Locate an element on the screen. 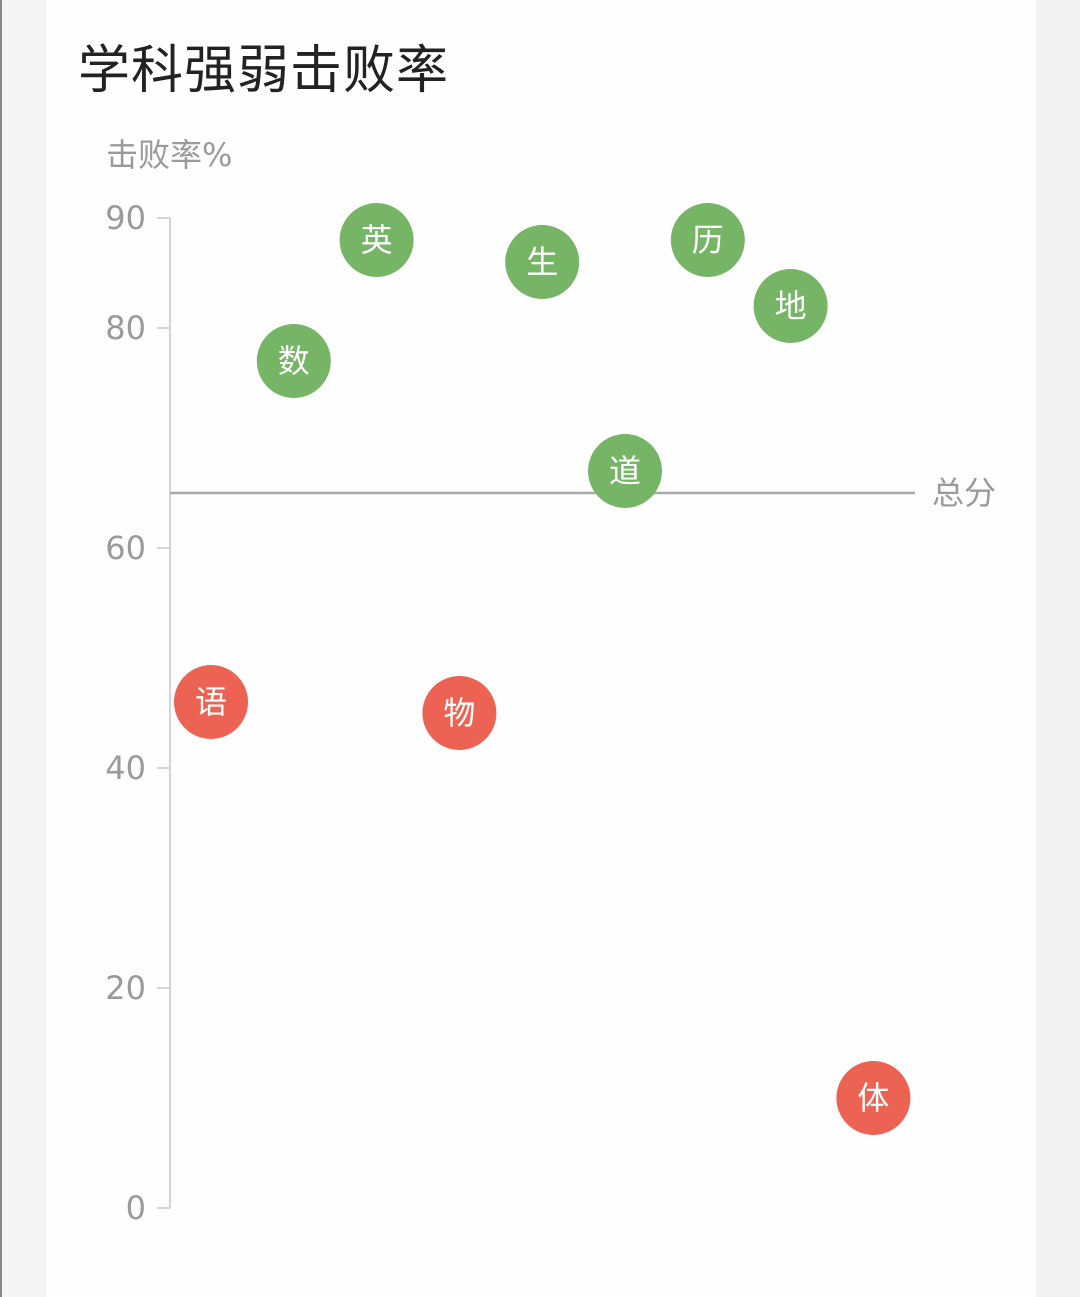 This screenshot has width=1080, height=1297. left-screen-edge is located at coordinates (23, 648).